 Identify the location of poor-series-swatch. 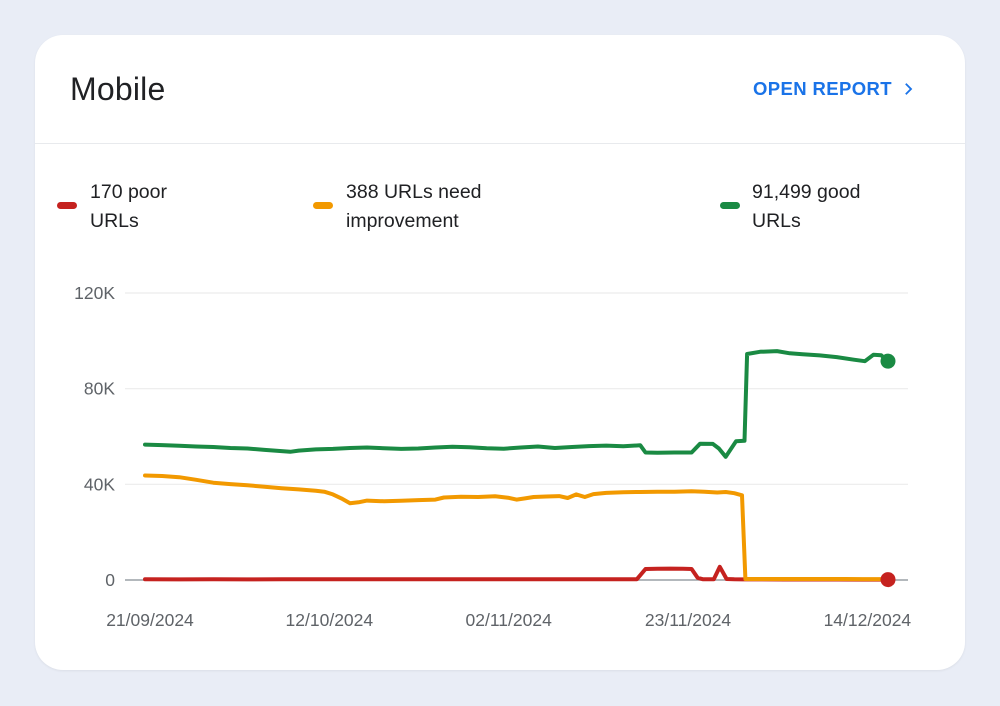
(67, 205).